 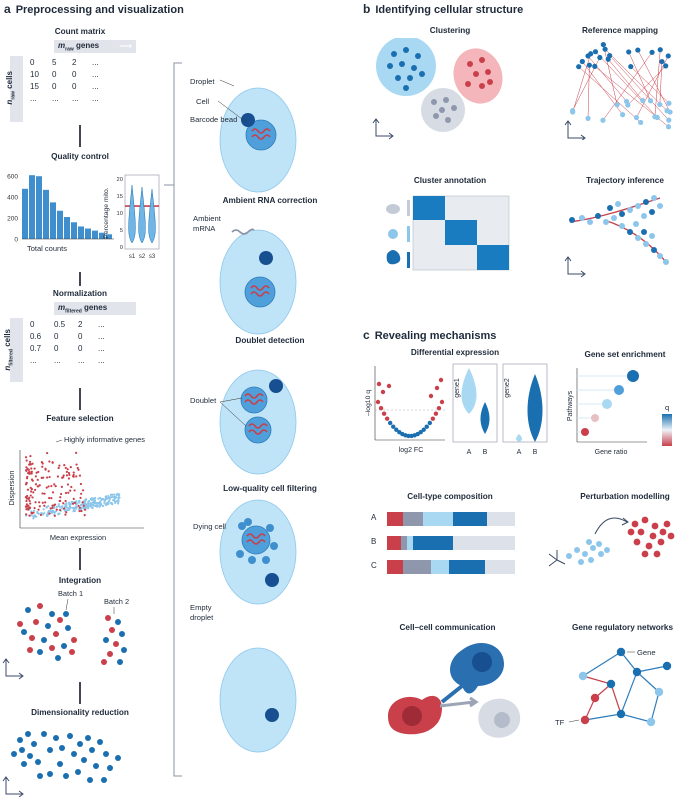 What do you see at coordinates (490, 82) in the screenshot?
I see `cluster-point-red` at bounding box center [490, 82].